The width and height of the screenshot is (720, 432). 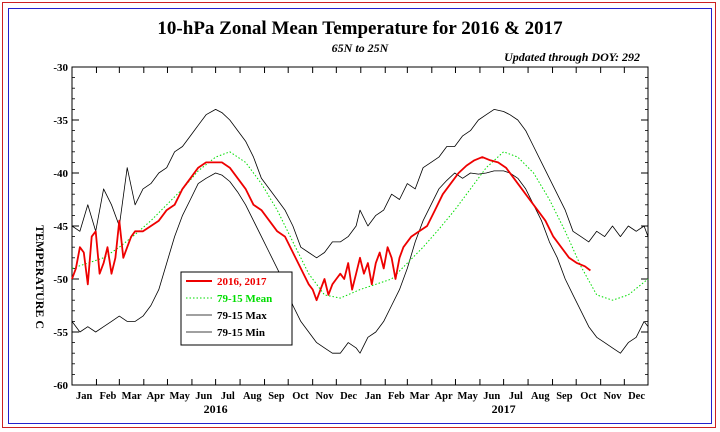 I want to click on y-tick-label: -50, so click(x=60, y=280).